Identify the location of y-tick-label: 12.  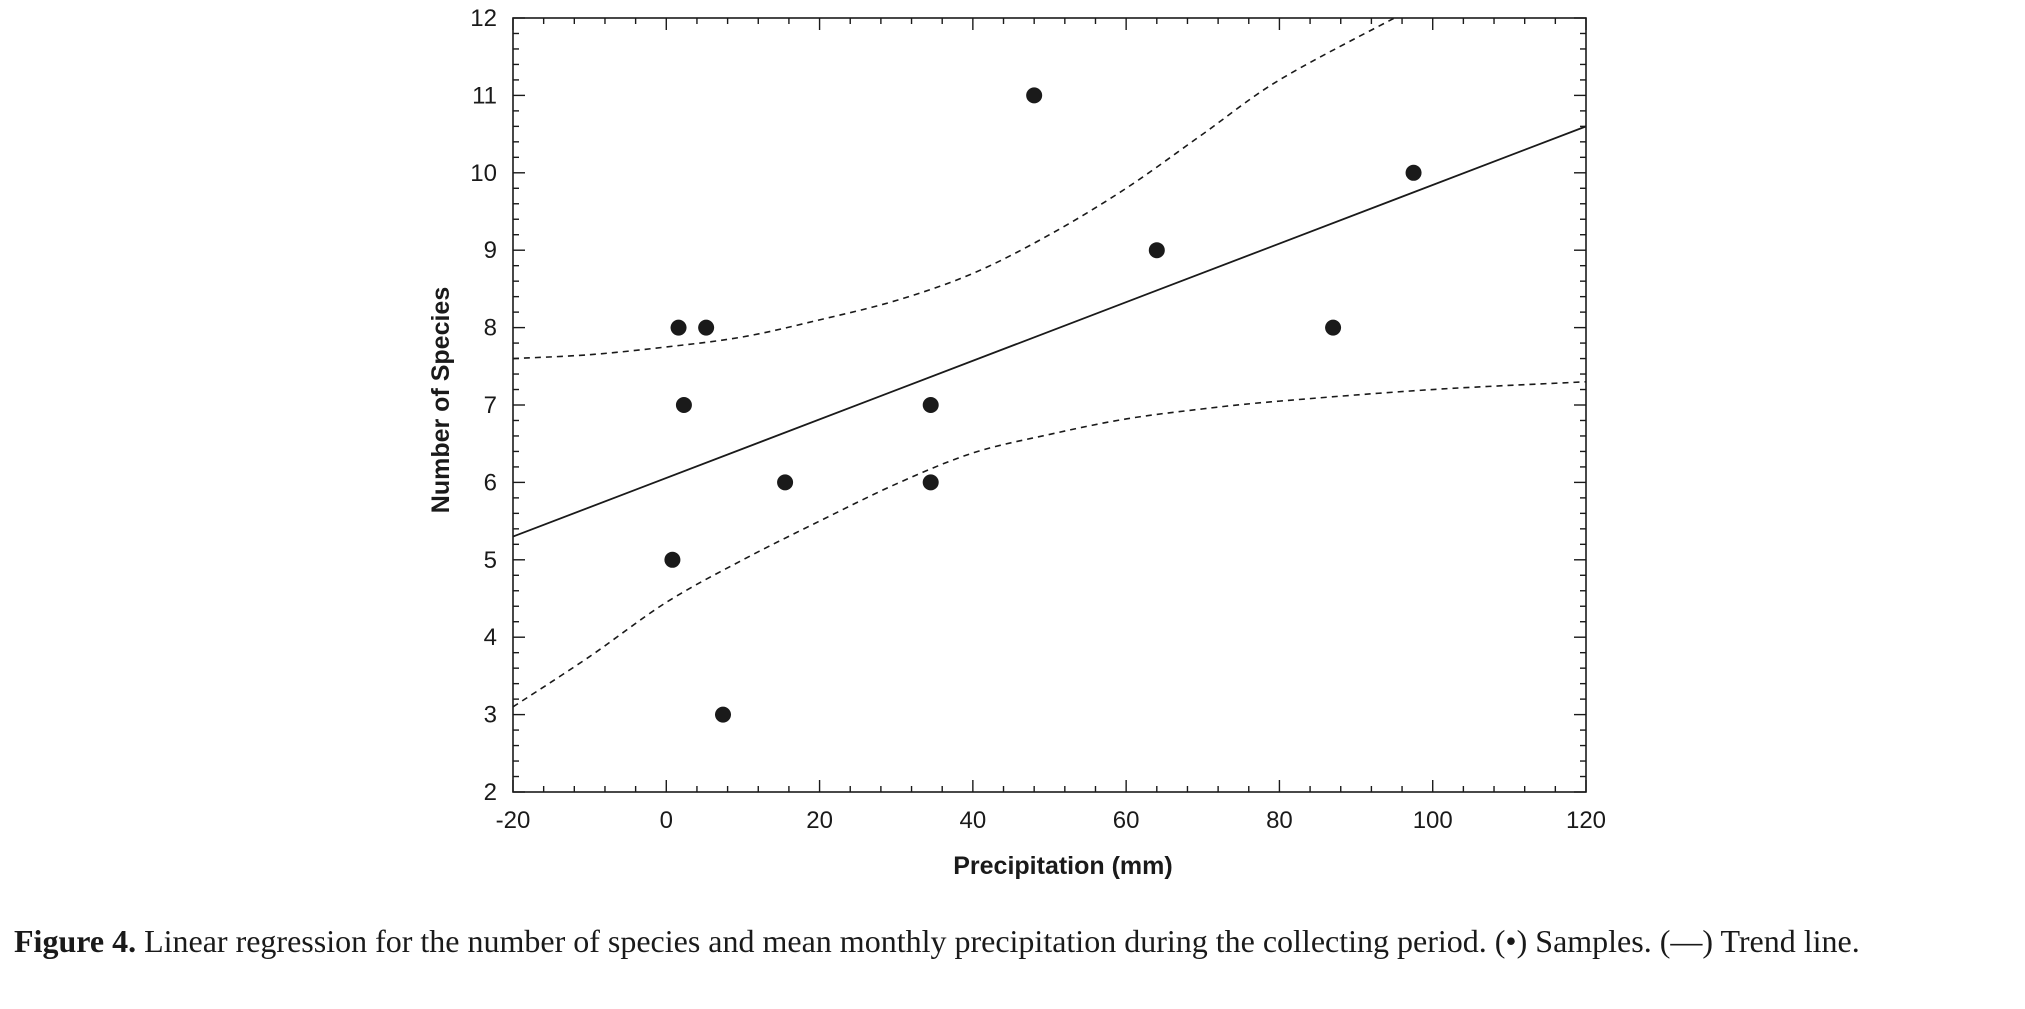
(483, 18).